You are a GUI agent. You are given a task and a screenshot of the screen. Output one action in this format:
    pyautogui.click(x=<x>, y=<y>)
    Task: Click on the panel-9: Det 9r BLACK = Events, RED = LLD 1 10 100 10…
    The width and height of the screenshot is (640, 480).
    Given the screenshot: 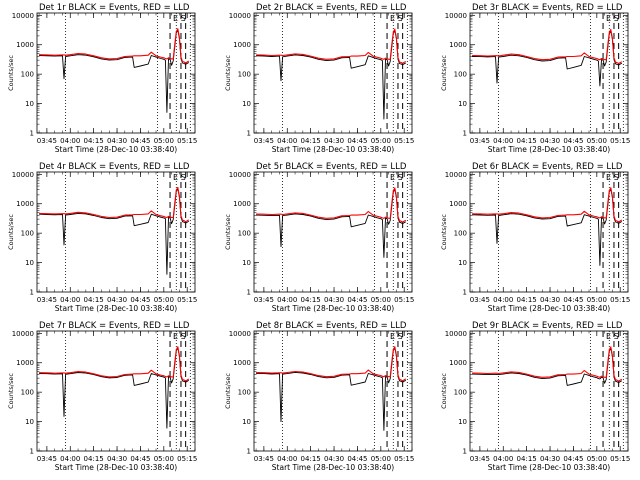 What is the action you would take?
    pyautogui.click(x=535, y=396)
    